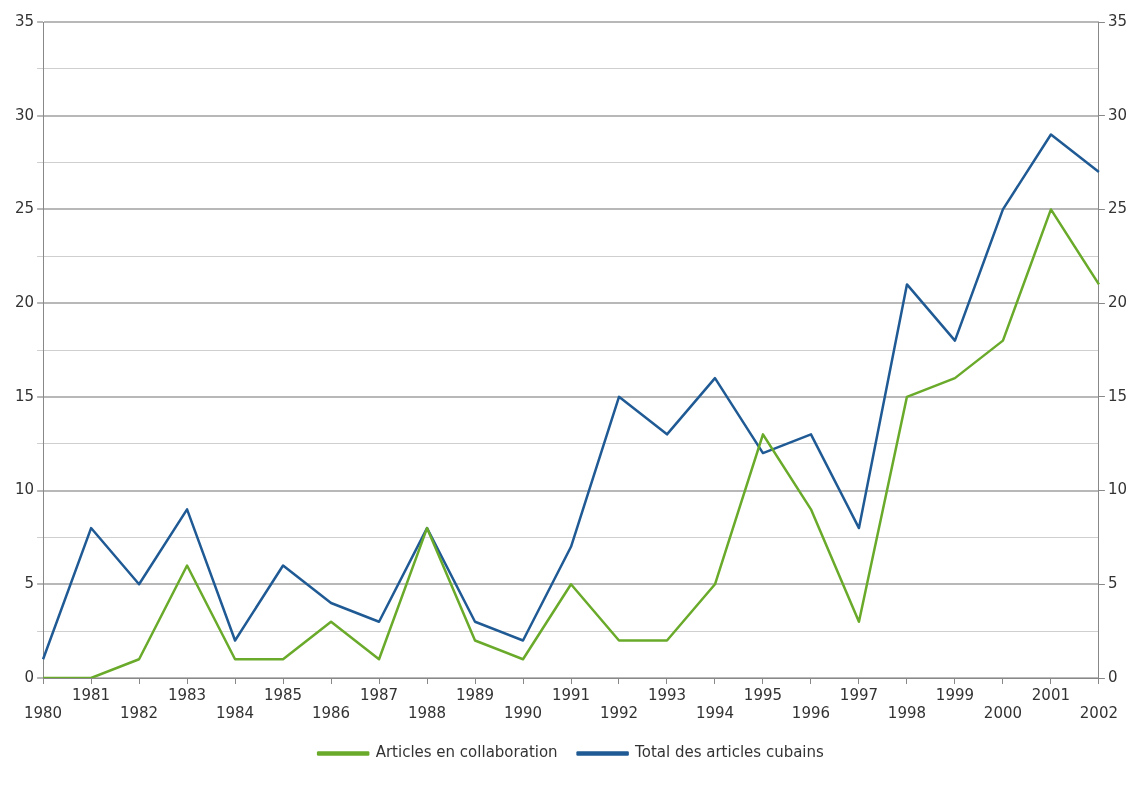 Image resolution: width=1146 pixels, height=785 pixels. What do you see at coordinates (619, 712) in the screenshot?
I see `x-tick-label: 1992` at bounding box center [619, 712].